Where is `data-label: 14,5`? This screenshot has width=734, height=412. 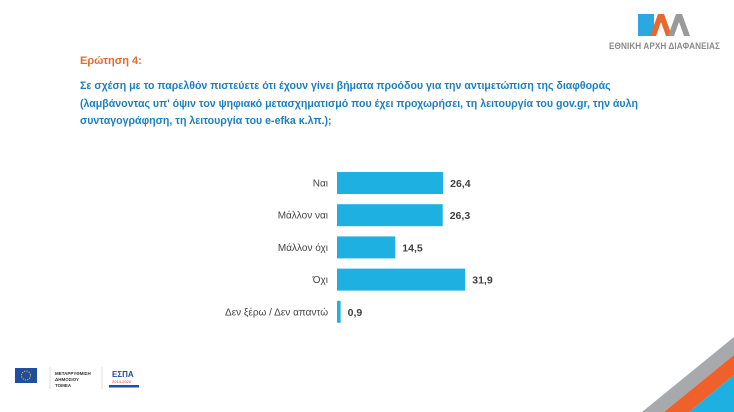 data-label: 14,5 is located at coordinates (412, 248).